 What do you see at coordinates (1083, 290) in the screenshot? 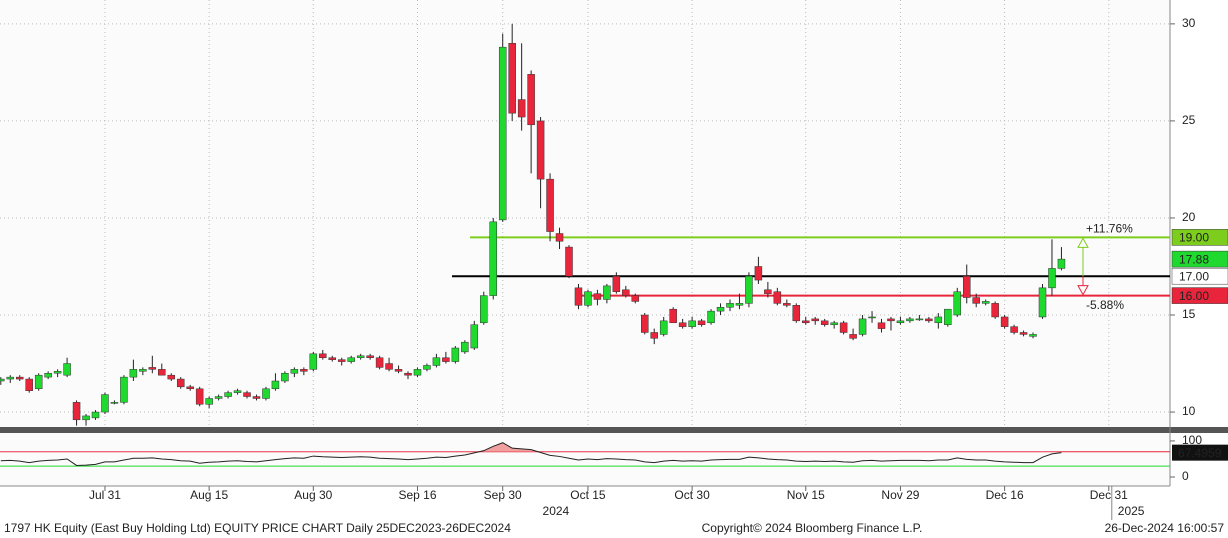
I see `down-arrow-head` at bounding box center [1083, 290].